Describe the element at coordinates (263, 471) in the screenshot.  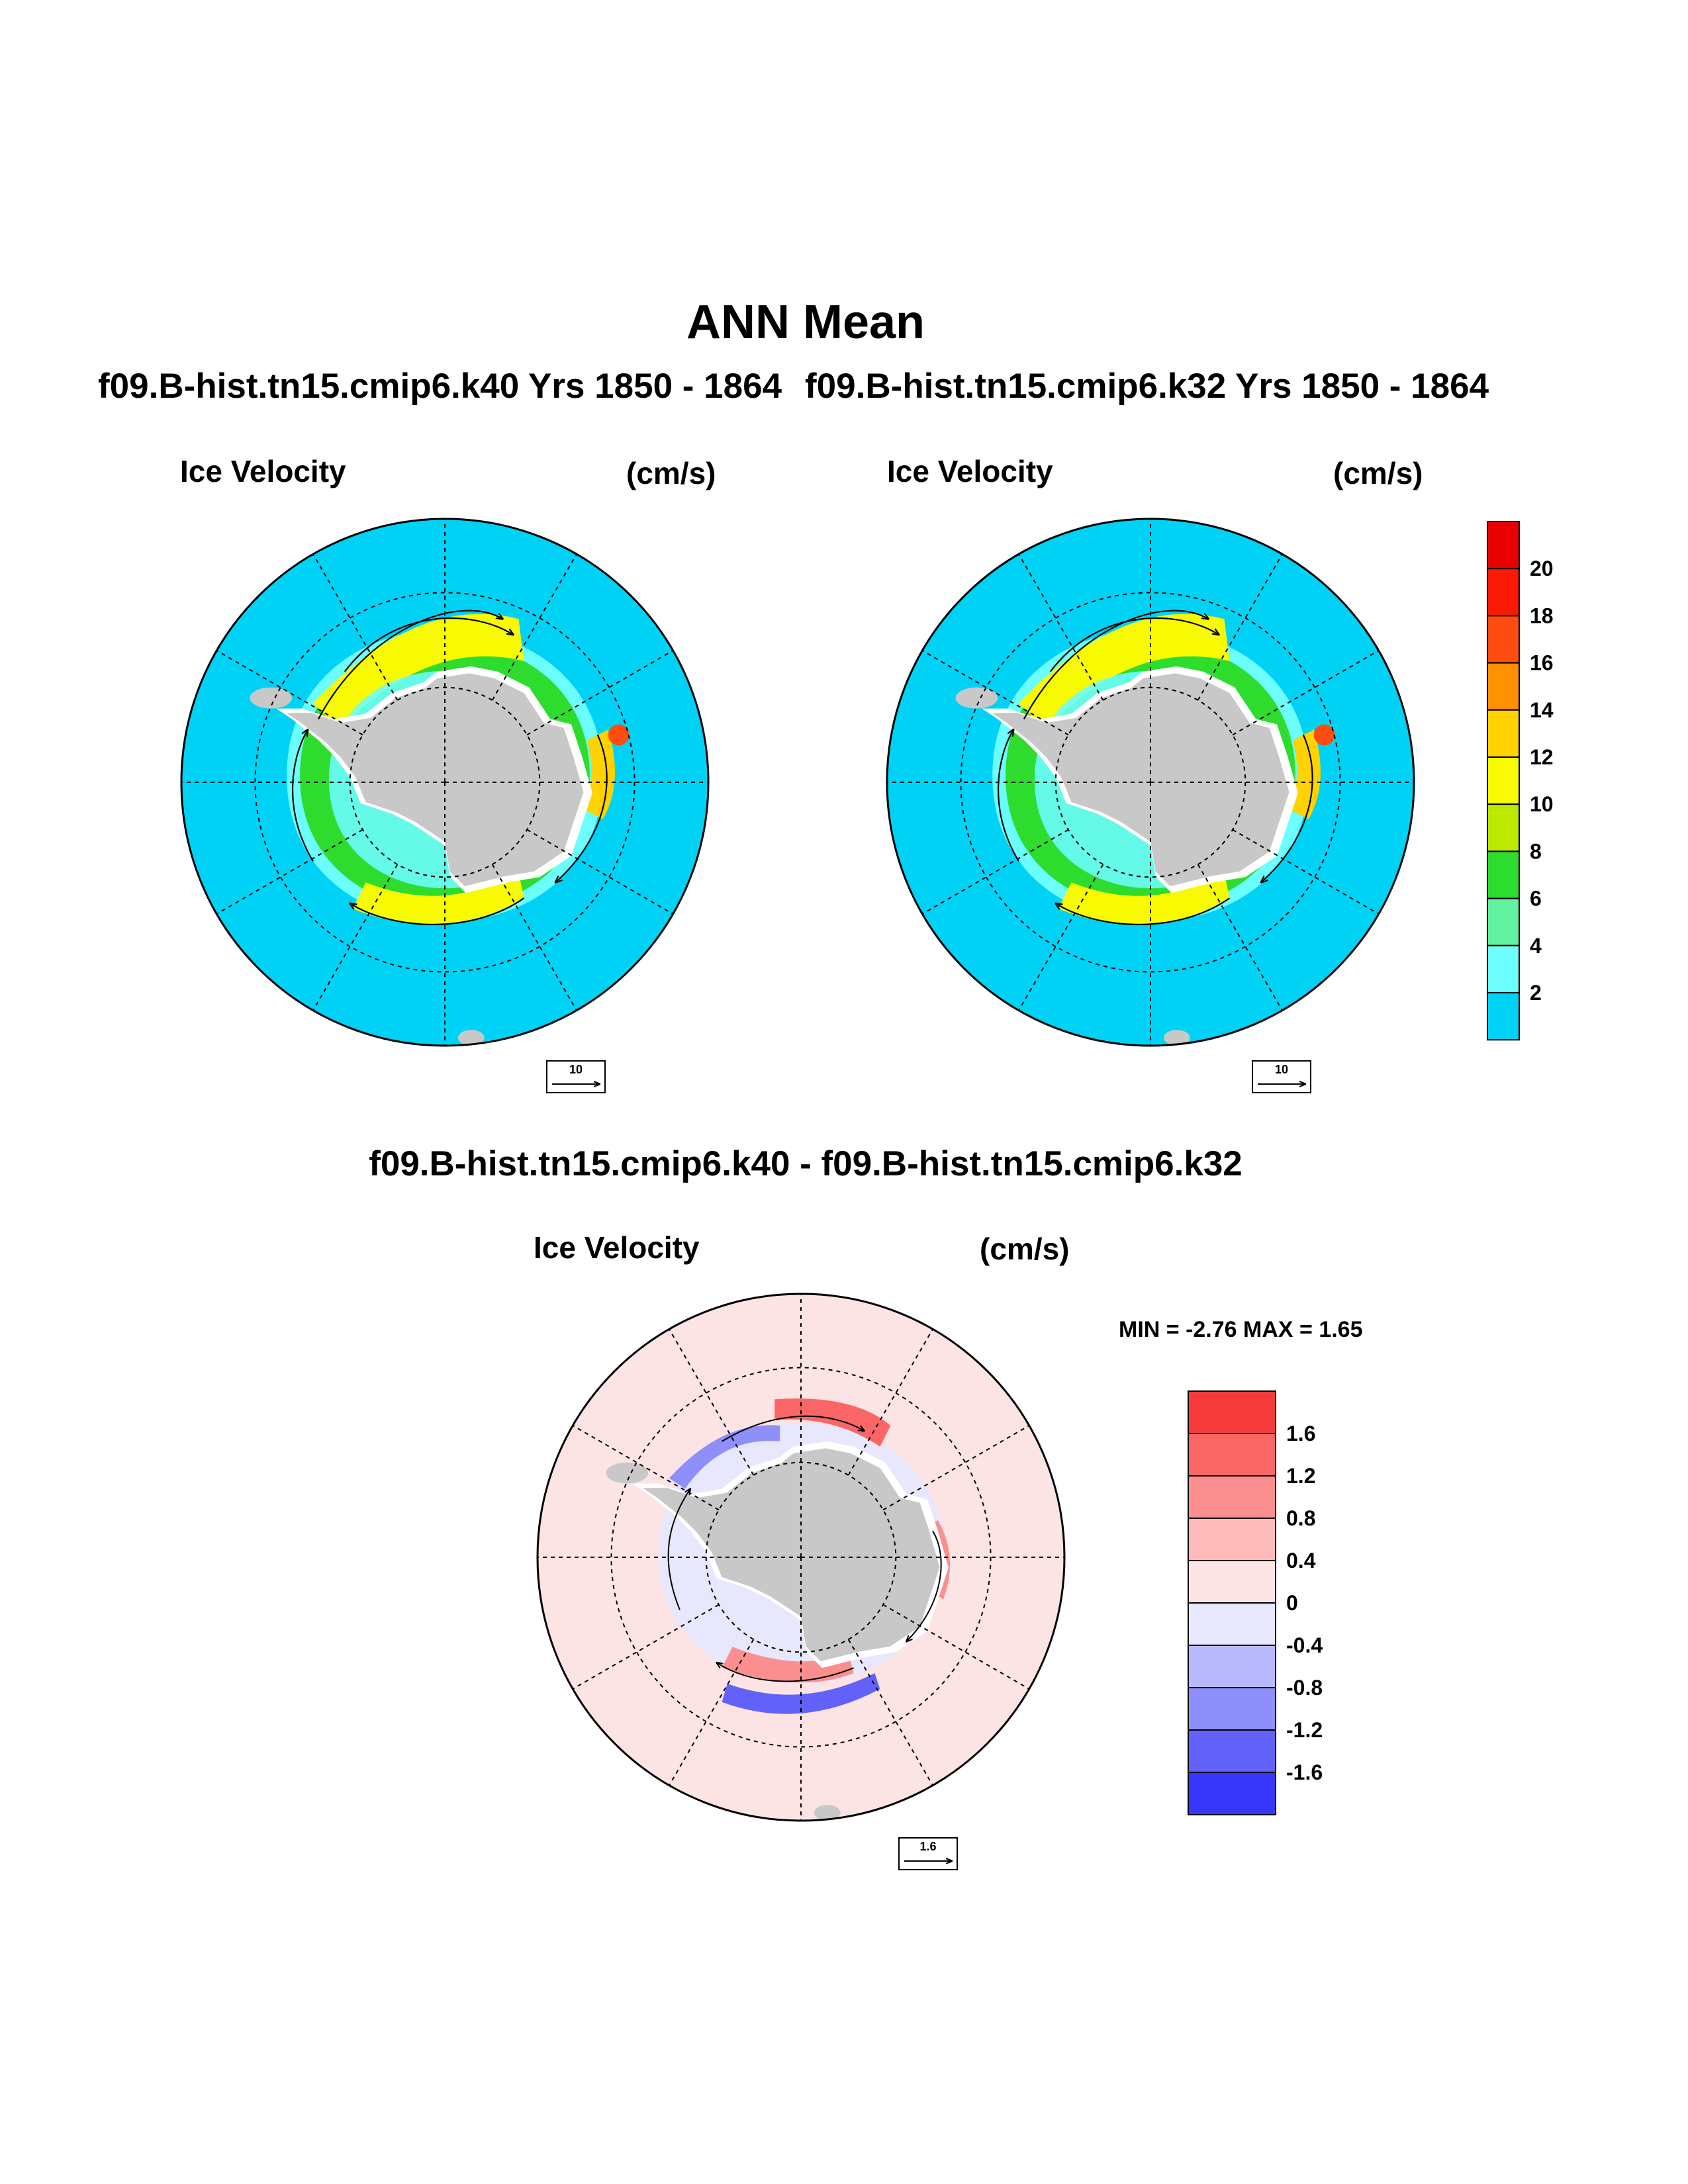
I see `panel-k40-variable-label: Ice Velocity` at that location.